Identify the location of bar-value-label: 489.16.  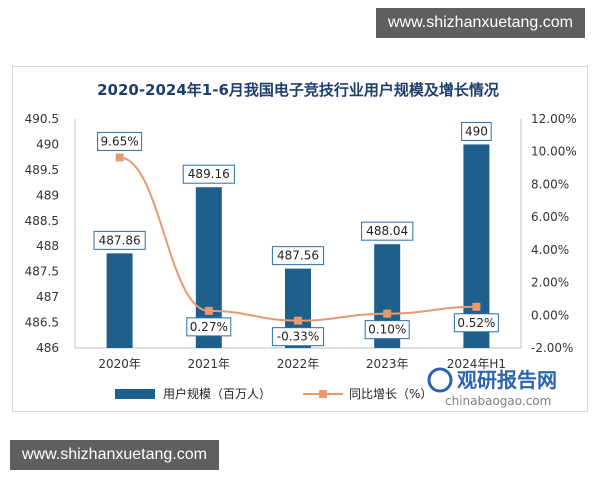
(209, 174).